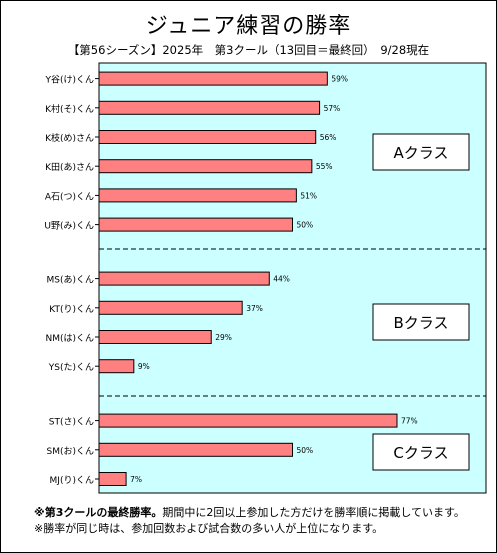 Image resolution: width=497 pixels, height=553 pixels. I want to click on class-label: Bクラス, so click(421, 323).